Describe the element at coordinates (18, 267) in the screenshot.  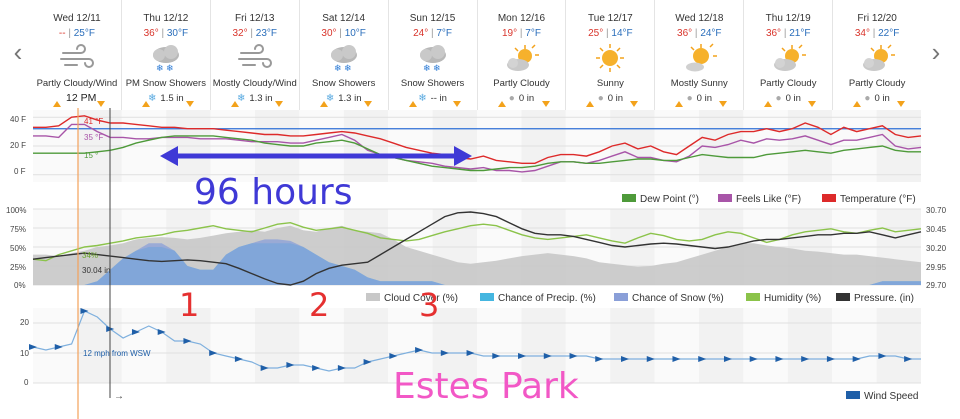
I see `pct-ytick-25: 25%` at that location.